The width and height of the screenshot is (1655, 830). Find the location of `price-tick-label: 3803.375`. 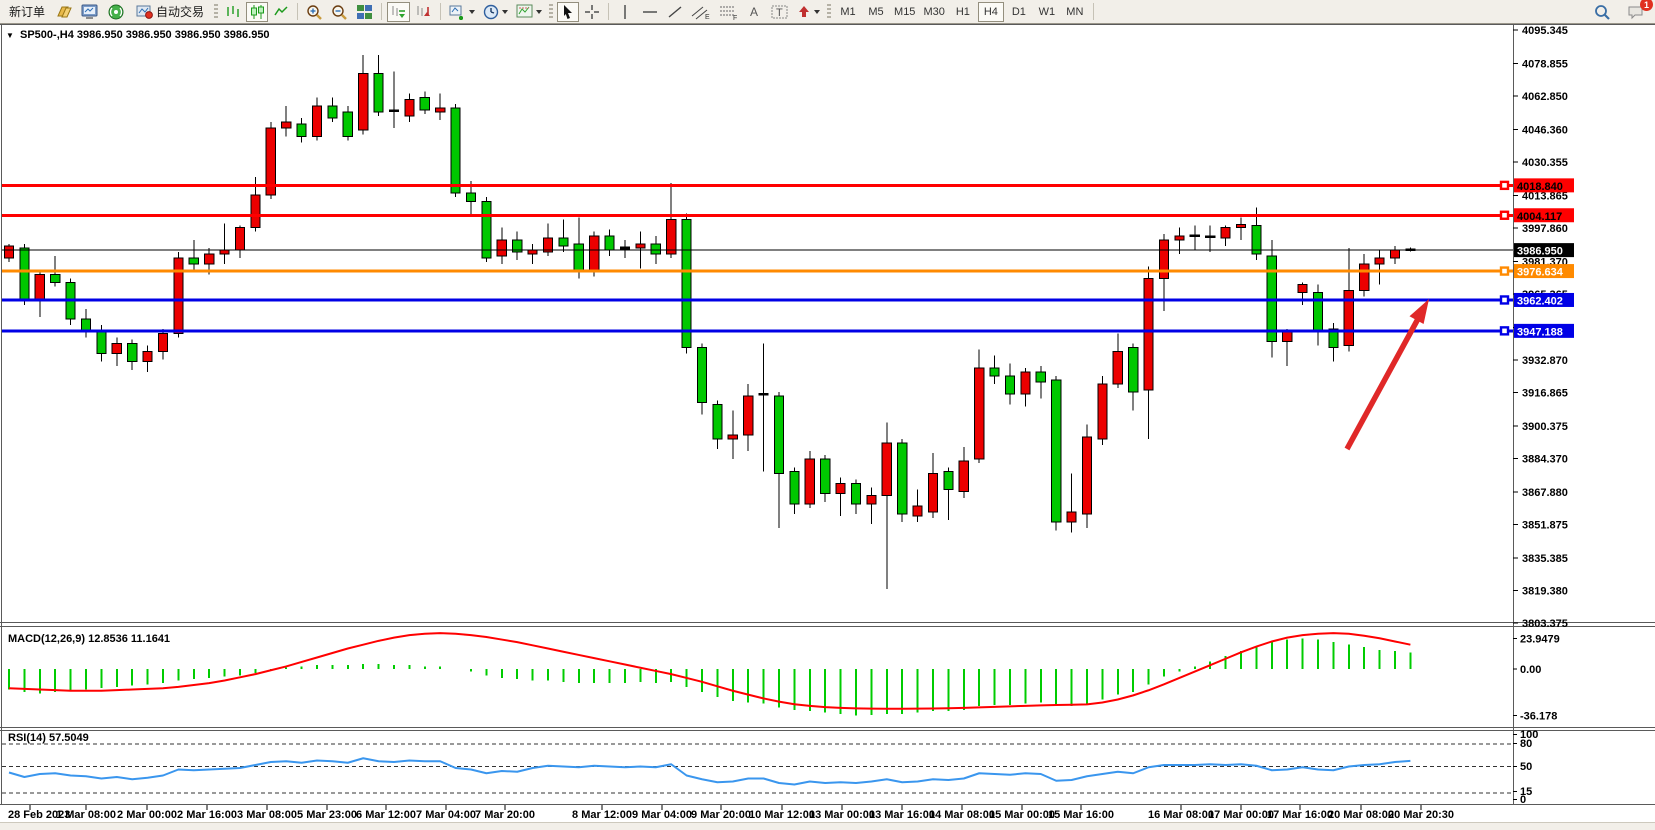

price-tick-label: 3803.375 is located at coordinates (1545, 624).